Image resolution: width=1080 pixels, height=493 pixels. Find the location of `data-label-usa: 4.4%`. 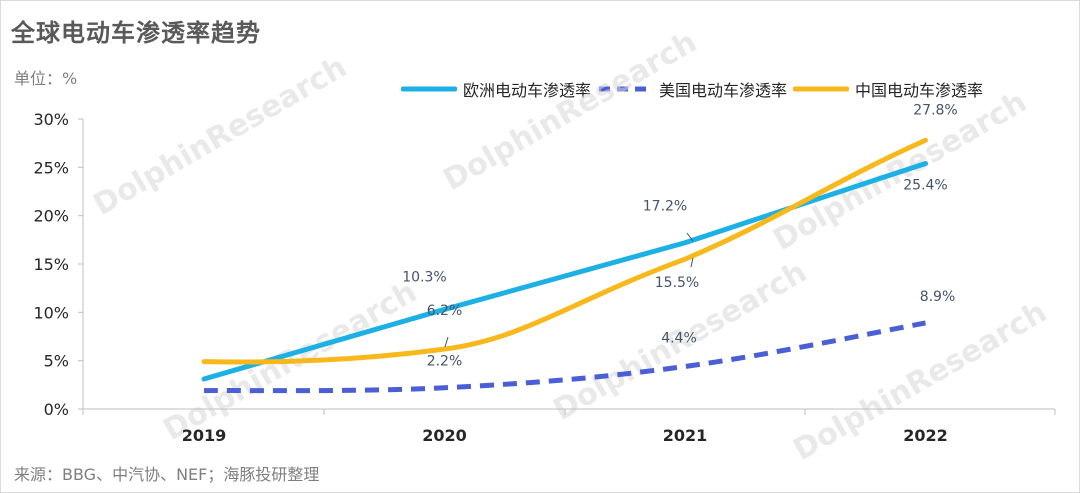

data-label-usa: 4.4% is located at coordinates (679, 338).